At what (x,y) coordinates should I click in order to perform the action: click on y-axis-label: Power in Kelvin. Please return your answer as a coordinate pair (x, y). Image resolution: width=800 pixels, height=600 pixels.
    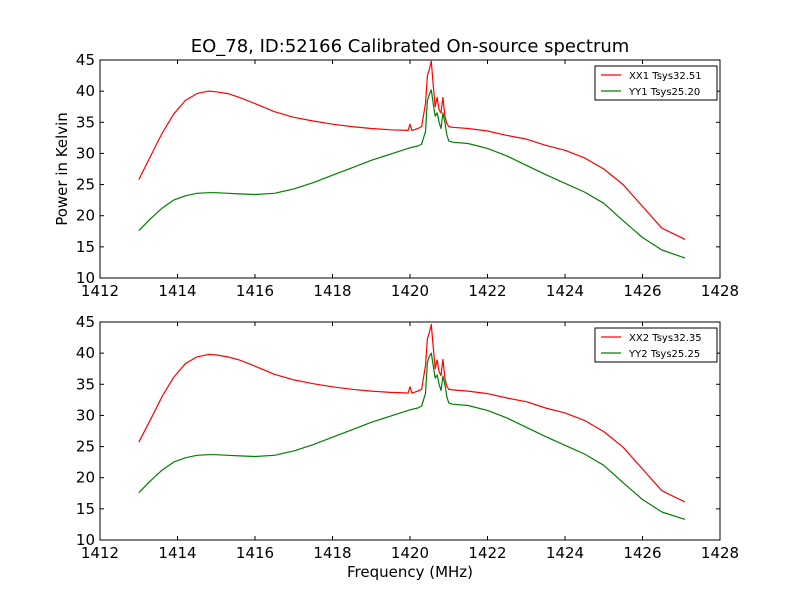
    Looking at the image, I should click on (62, 169).